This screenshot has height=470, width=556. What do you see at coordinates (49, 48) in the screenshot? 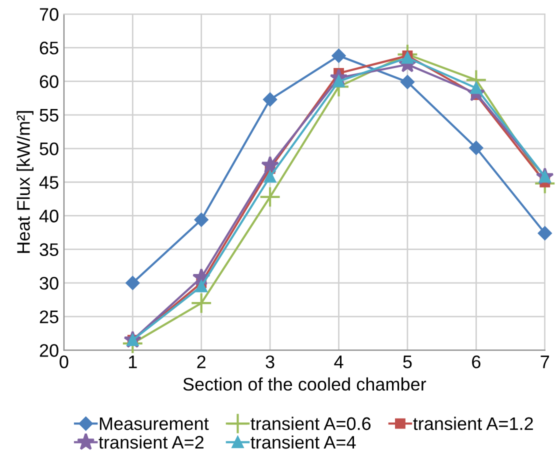
I see `y-tick-label: 65` at bounding box center [49, 48].